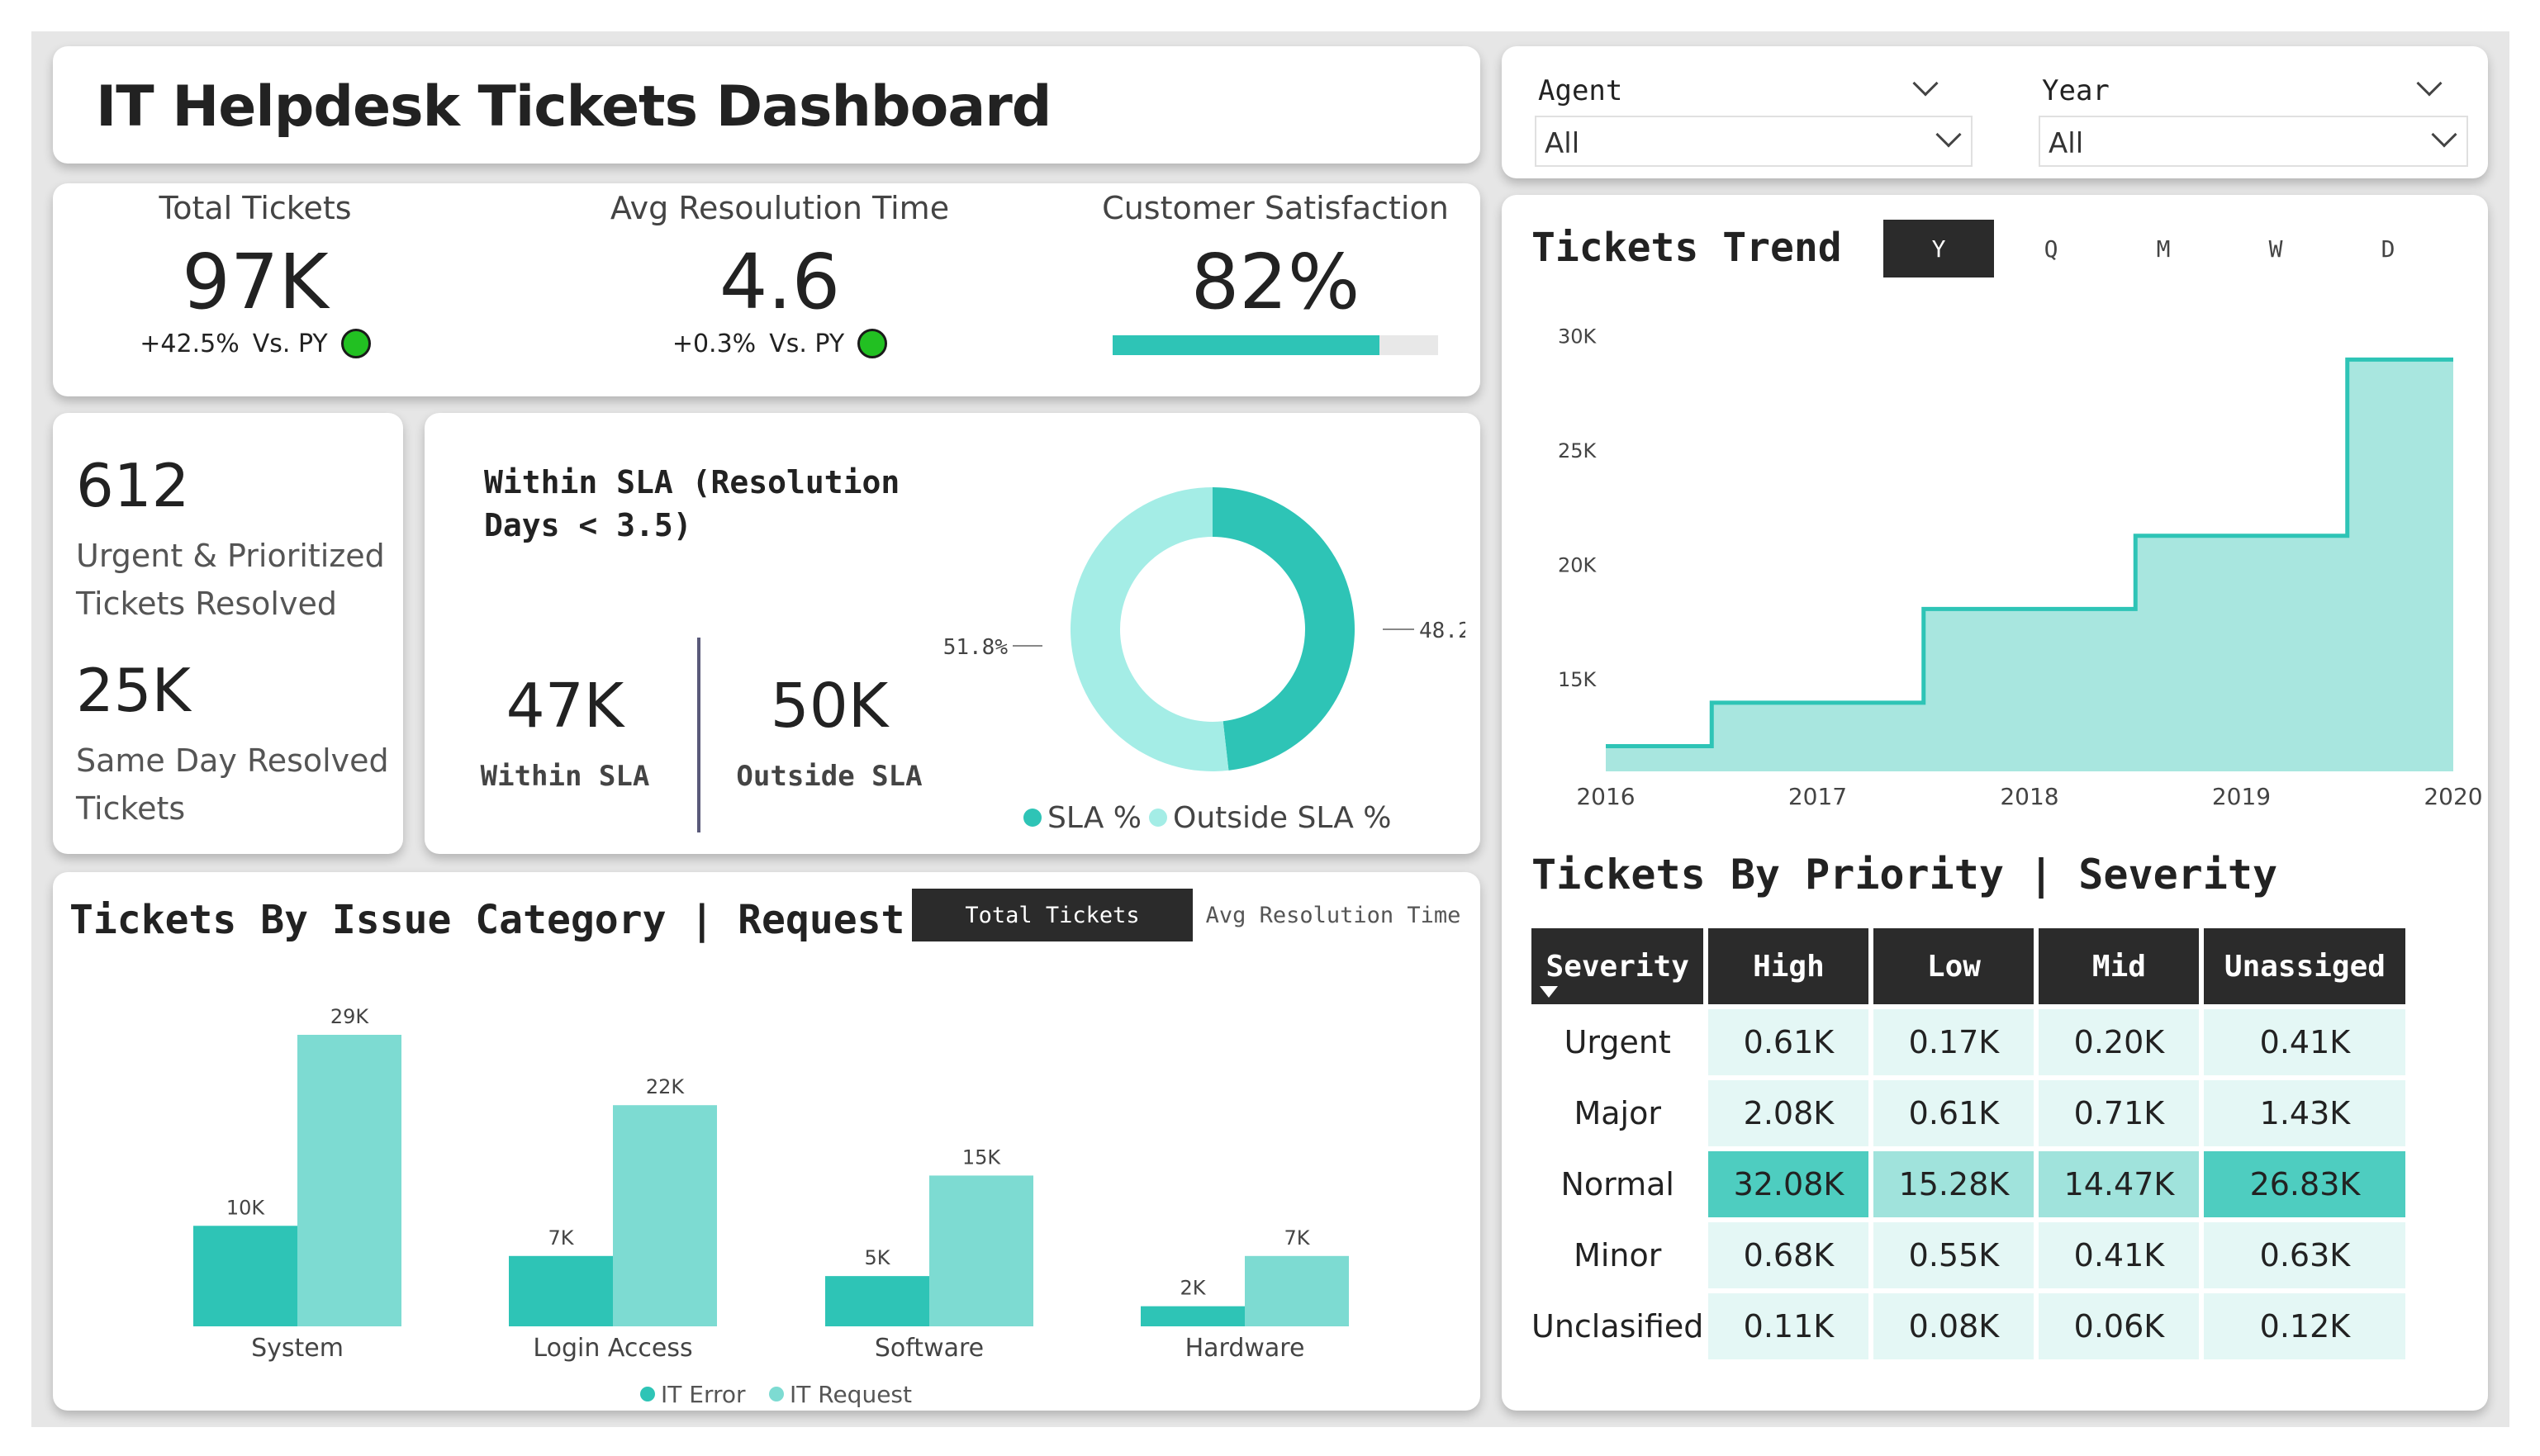 The image size is (2540, 1456). I want to click on agent-filter-value: All, so click(1562, 143).